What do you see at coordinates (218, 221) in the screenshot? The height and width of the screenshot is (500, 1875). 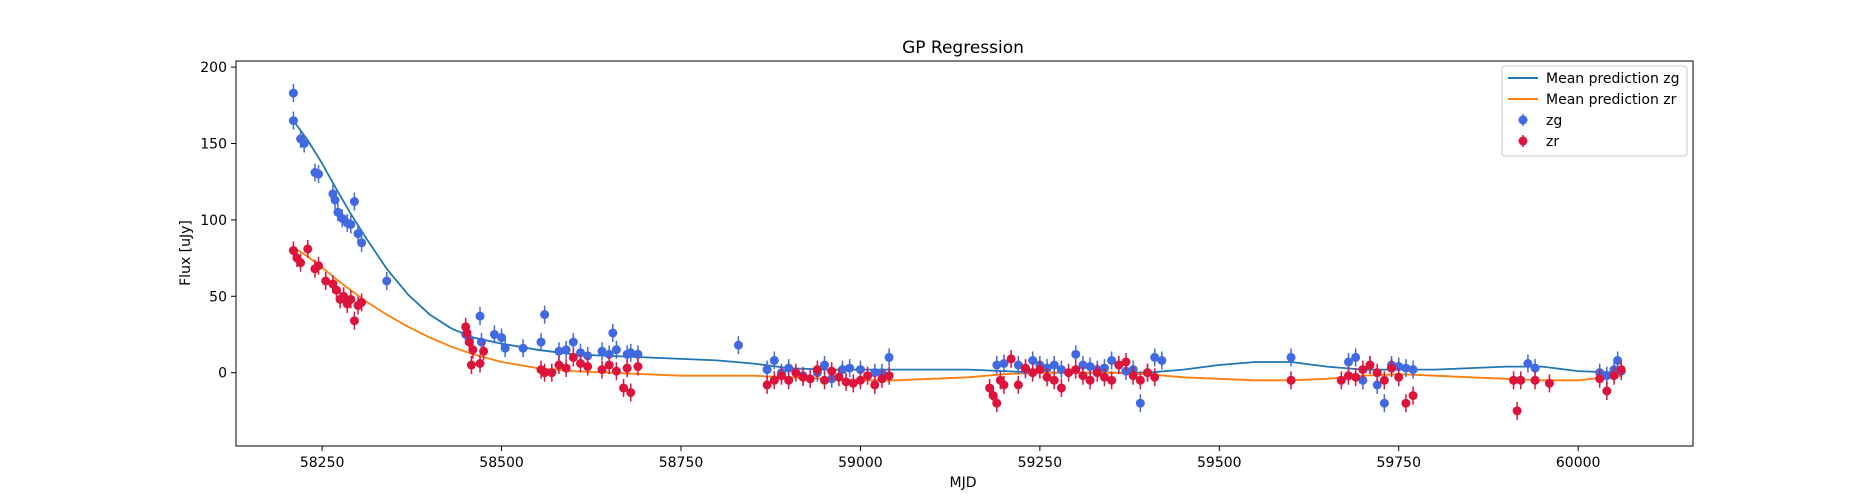 I see `y-ticks: 0 50 100 150 200` at bounding box center [218, 221].